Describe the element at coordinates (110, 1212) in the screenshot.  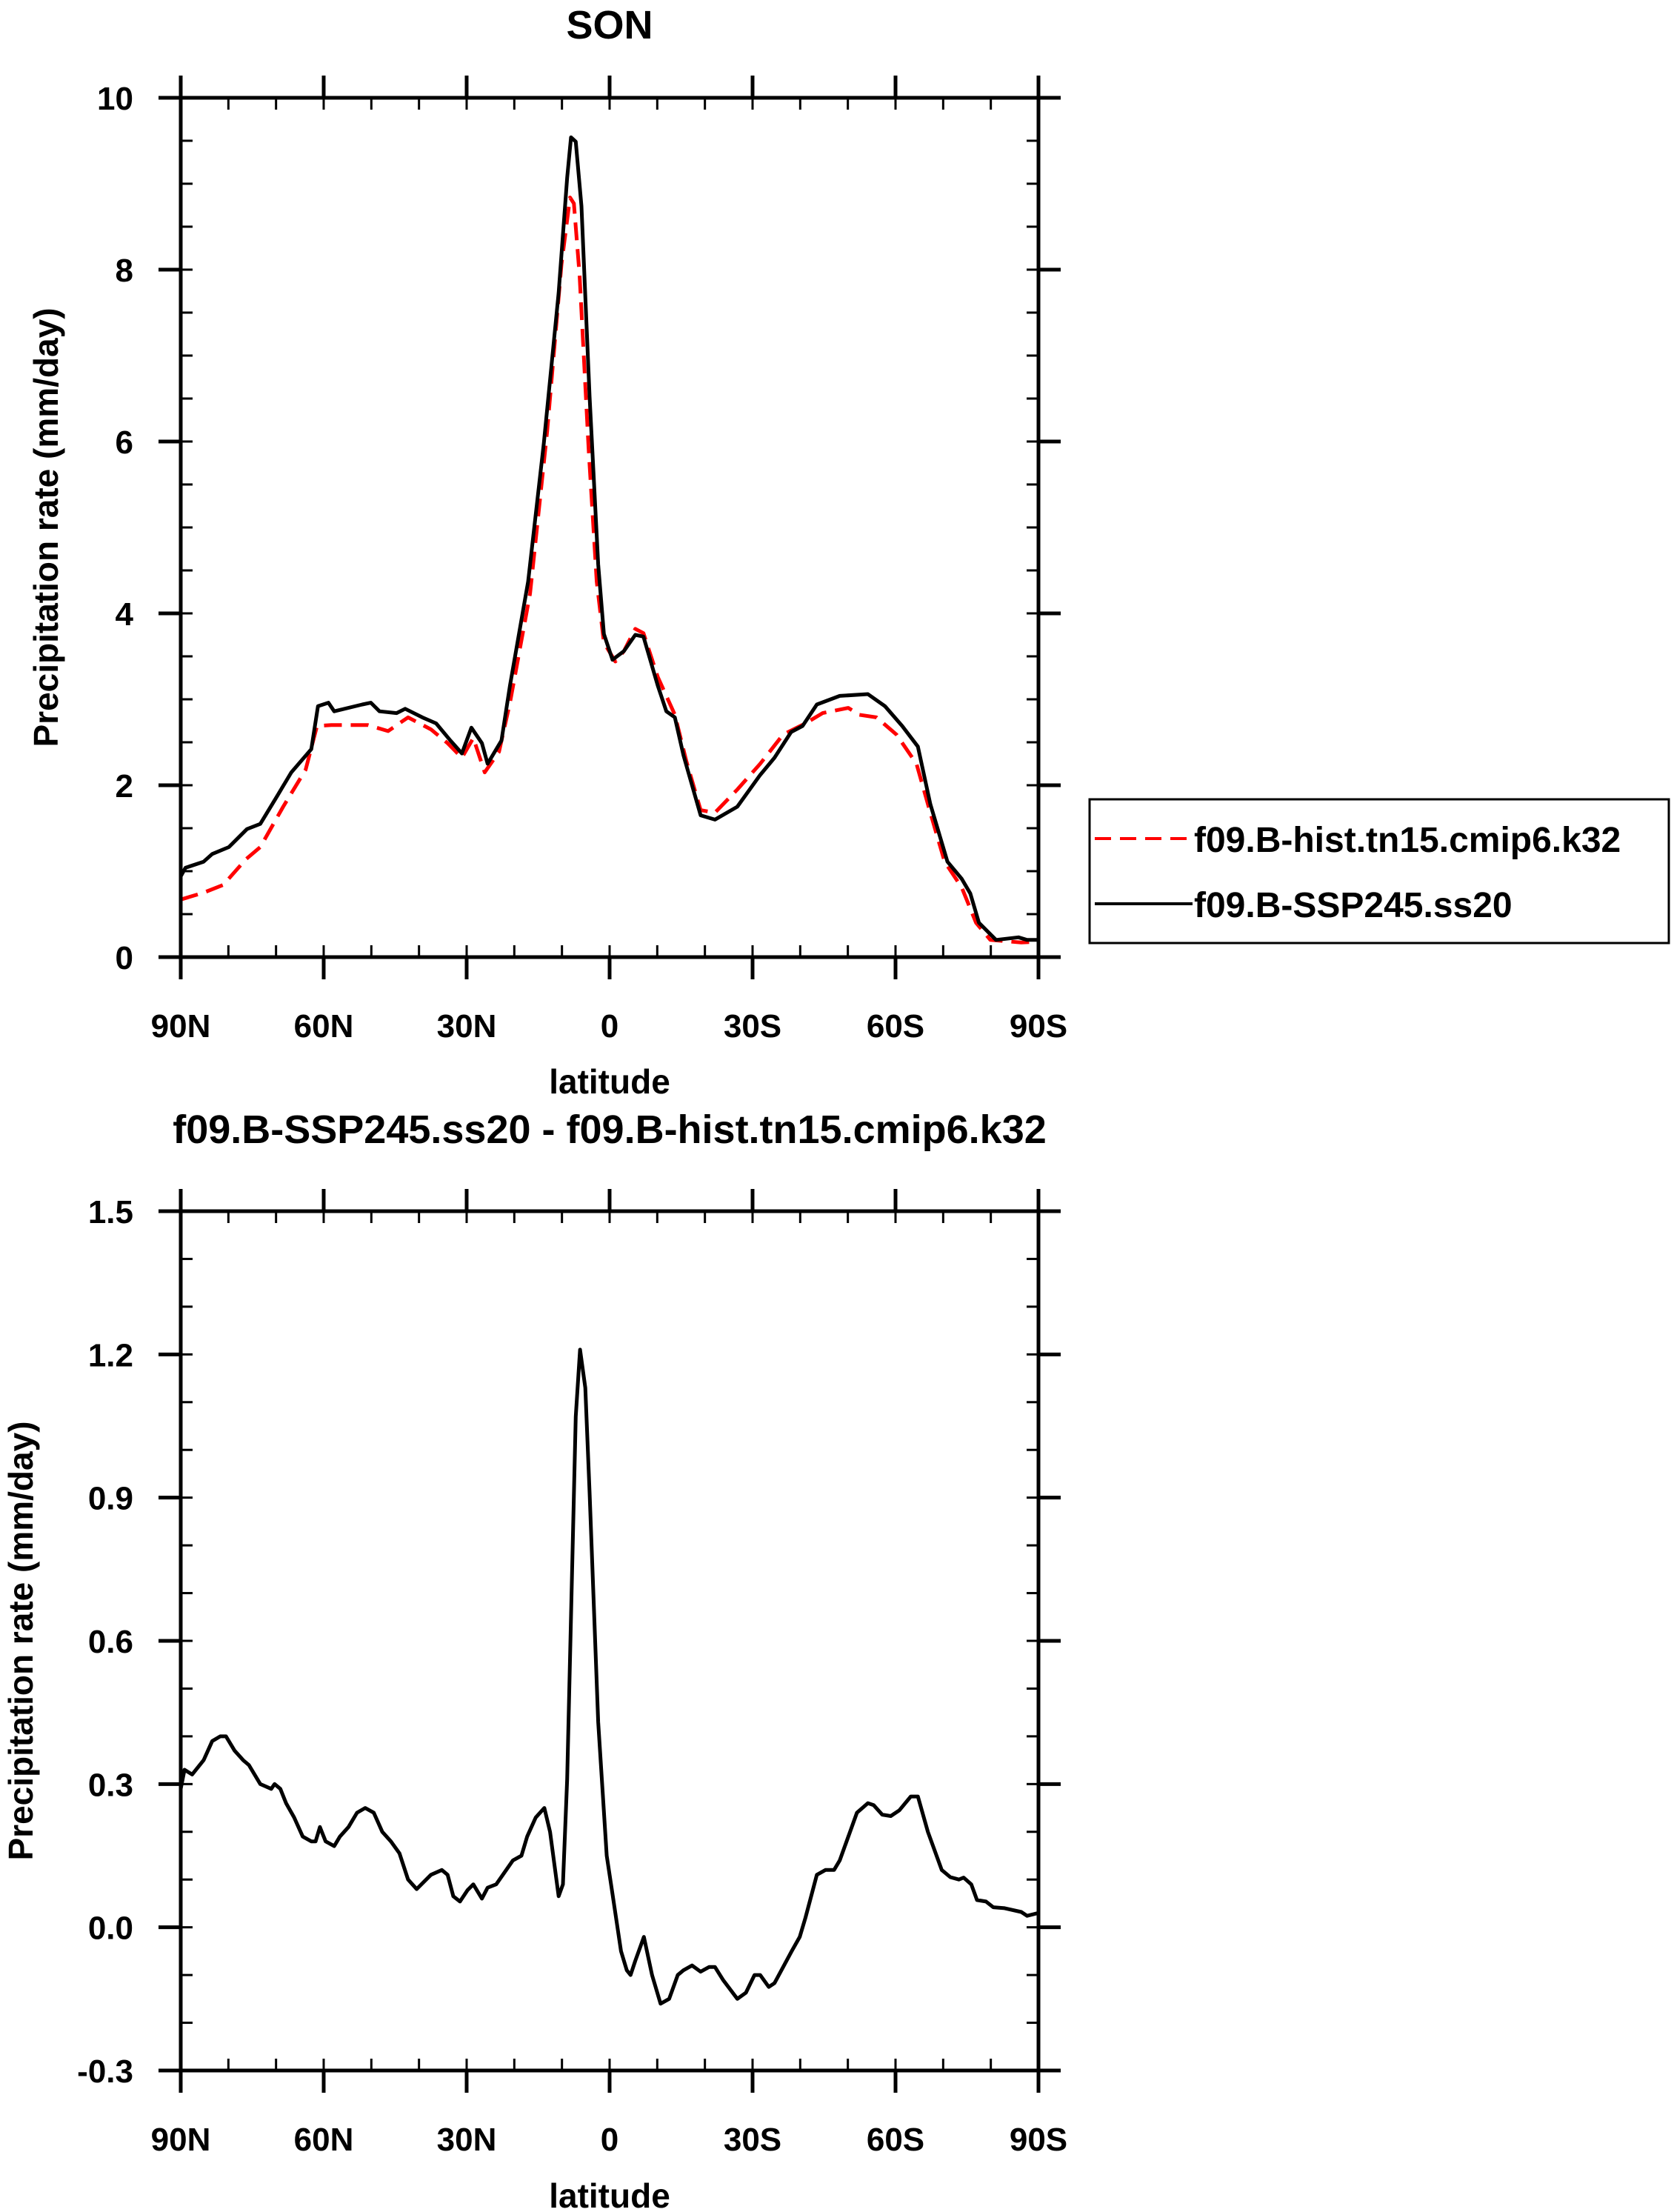
I see `y-tick-label: 1.5` at that location.